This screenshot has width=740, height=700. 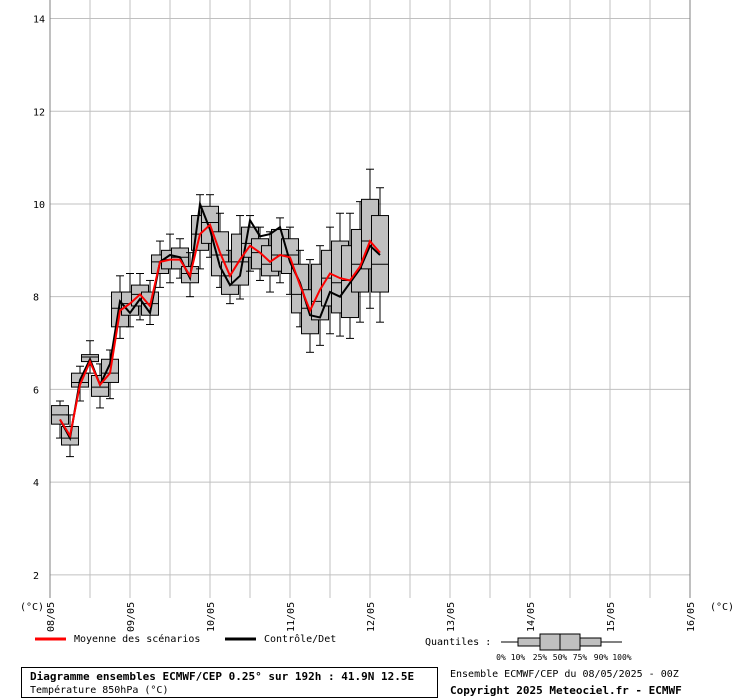 I want to click on legend-quantile-tick: 75%, so click(x=580, y=657).